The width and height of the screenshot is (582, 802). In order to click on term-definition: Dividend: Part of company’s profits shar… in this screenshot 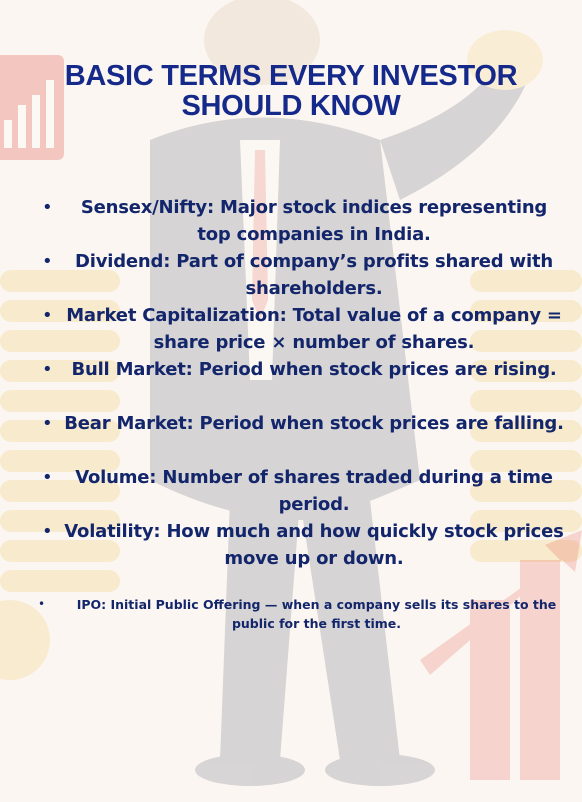, I will do `click(314, 275)`.